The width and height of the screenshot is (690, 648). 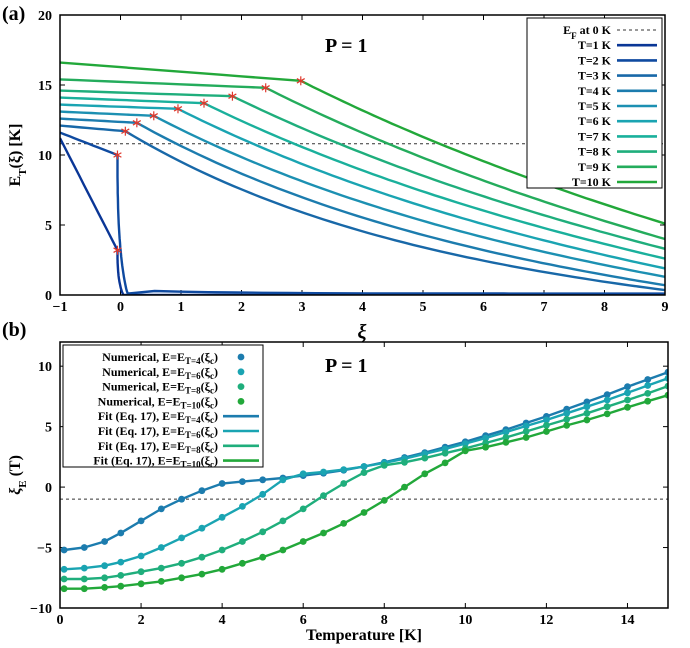 What do you see at coordinates (384, 620) in the screenshot?
I see `b-xtick-label: 8` at bounding box center [384, 620].